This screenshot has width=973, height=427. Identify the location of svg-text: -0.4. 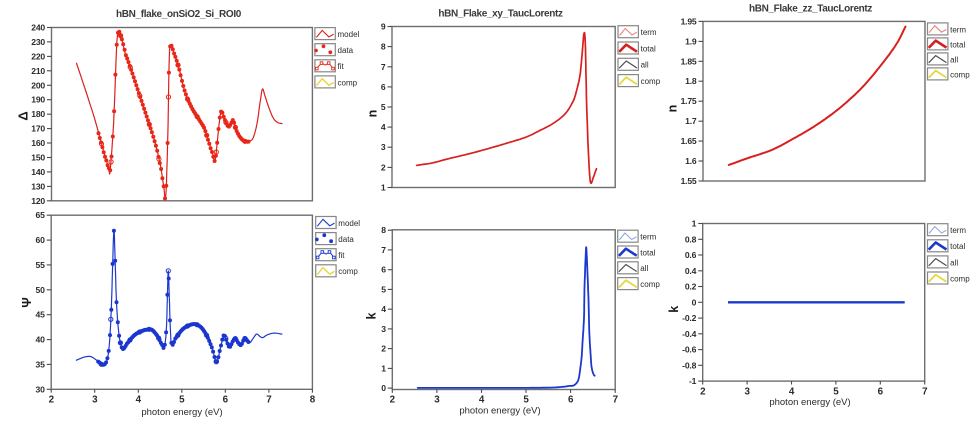
(689, 334).